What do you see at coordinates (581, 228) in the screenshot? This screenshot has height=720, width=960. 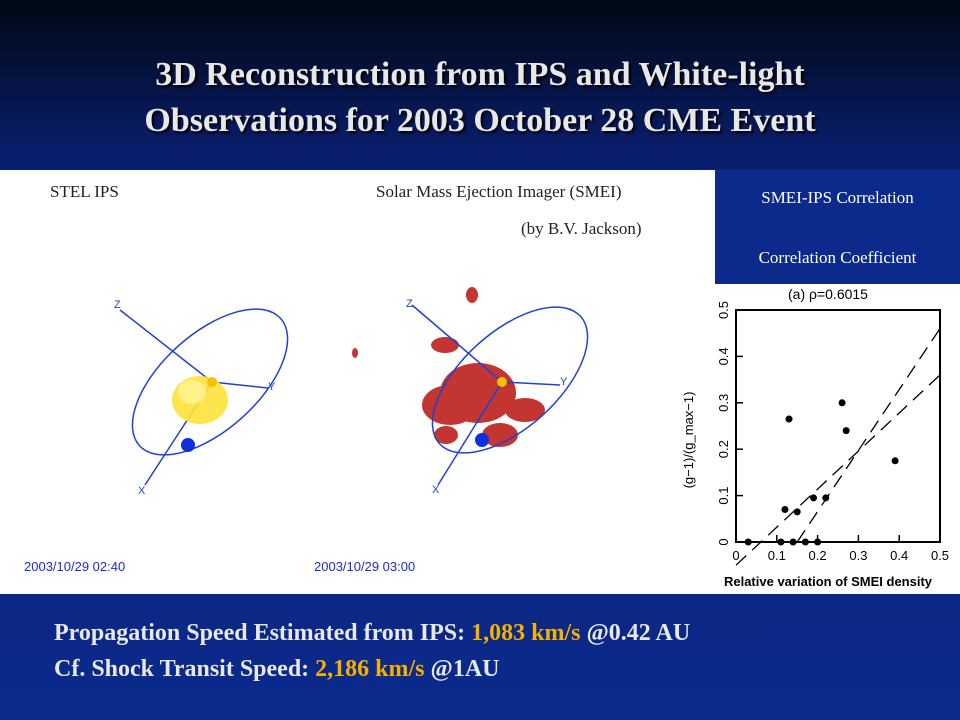 I see `smei-credit: (by B.V. Jackson)` at bounding box center [581, 228].